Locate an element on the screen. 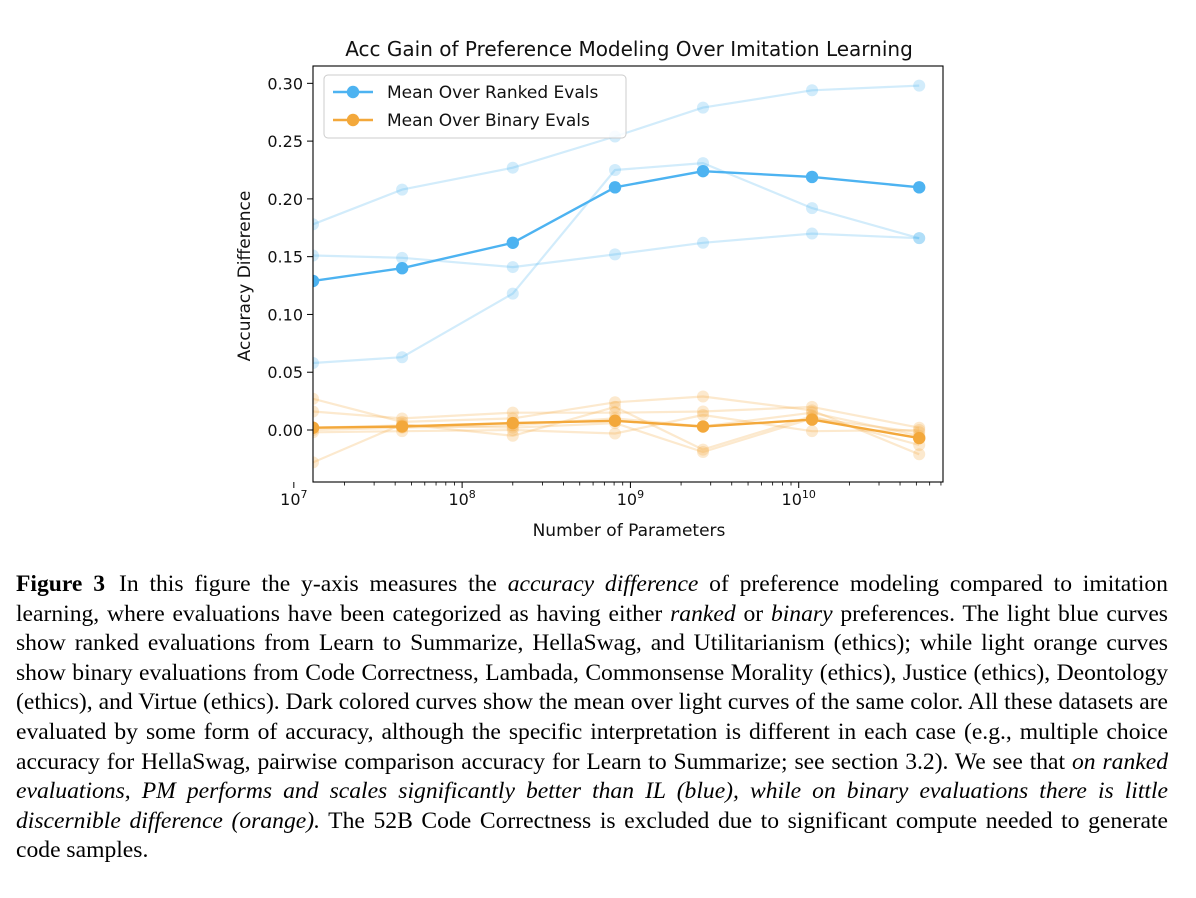 This screenshot has height=898, width=1196. x-tick-exponent-0: 7 is located at coordinates (304, 494).